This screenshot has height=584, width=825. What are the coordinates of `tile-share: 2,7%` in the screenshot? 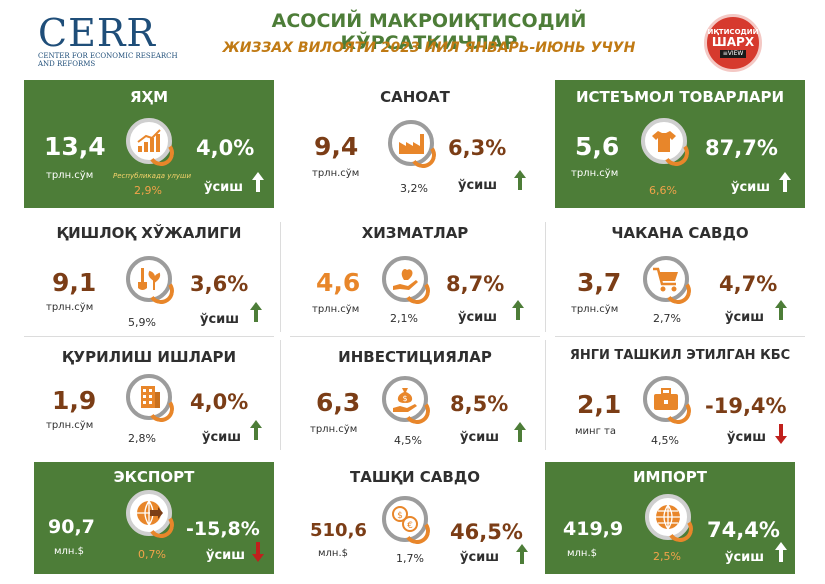 It's located at (667, 318).